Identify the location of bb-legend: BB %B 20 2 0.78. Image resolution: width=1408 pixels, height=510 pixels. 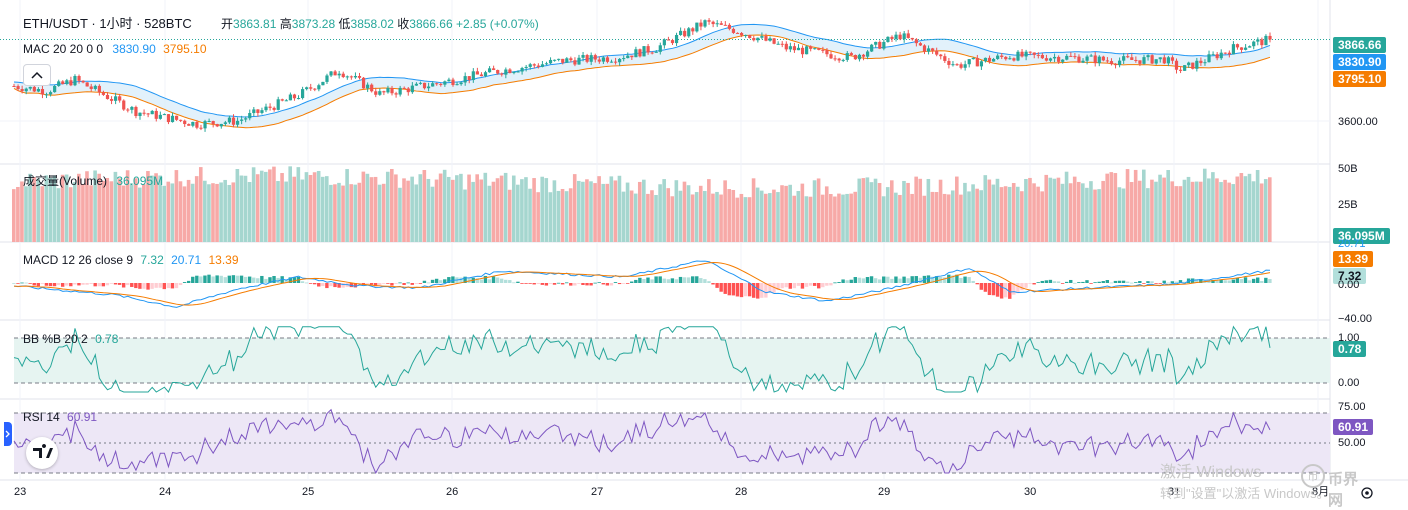
(70, 339).